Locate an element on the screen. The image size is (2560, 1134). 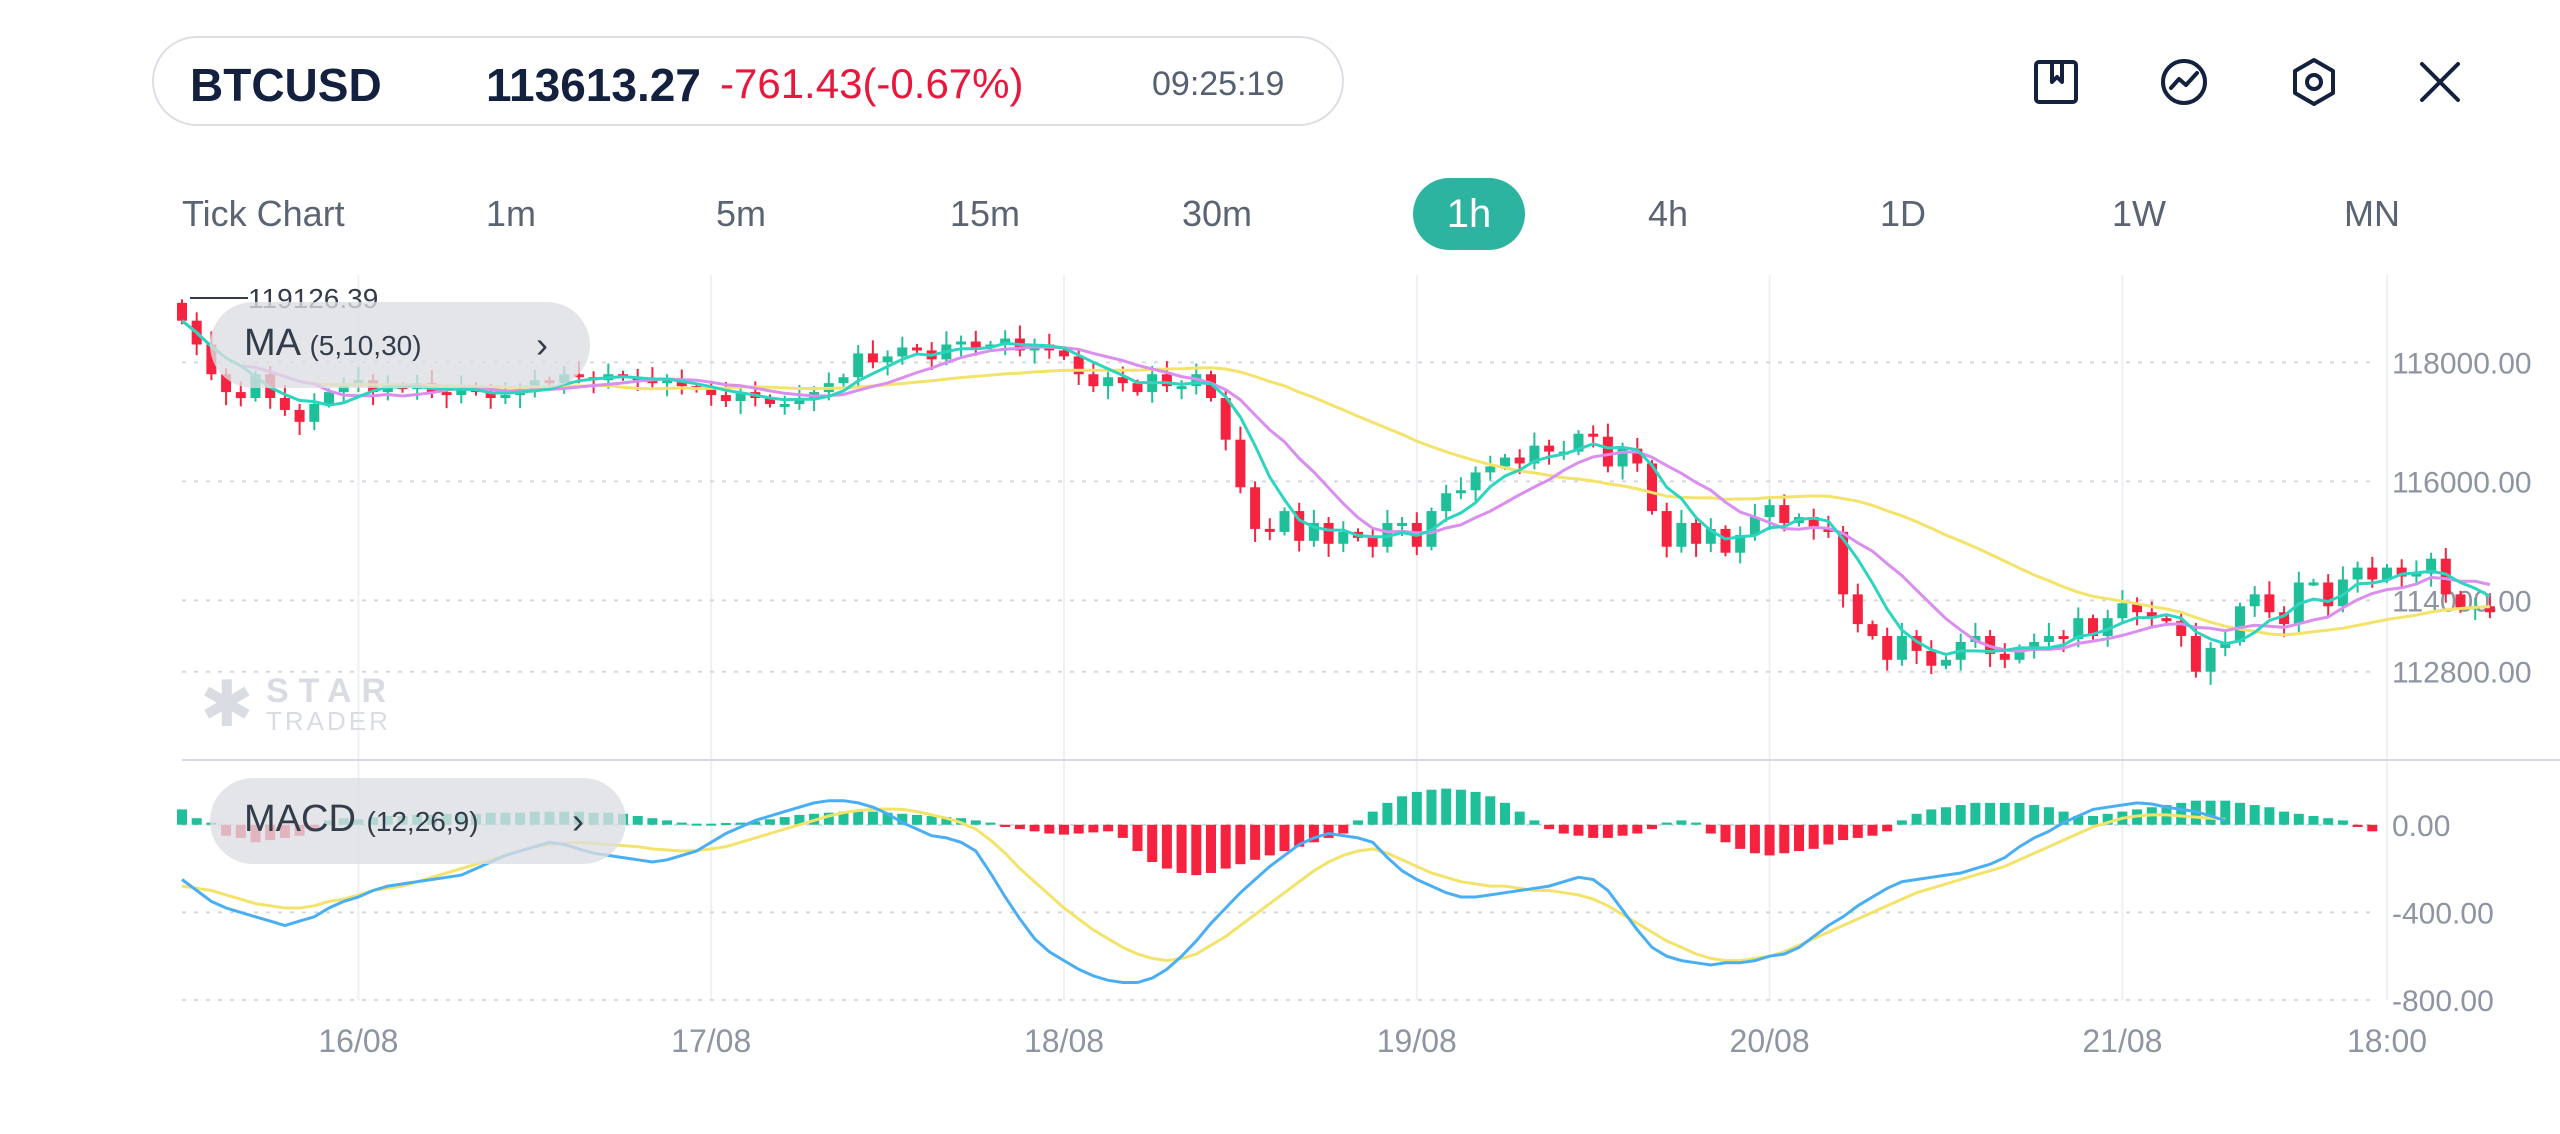
time-axis-label: 18/08 is located at coordinates (1064, 1041).